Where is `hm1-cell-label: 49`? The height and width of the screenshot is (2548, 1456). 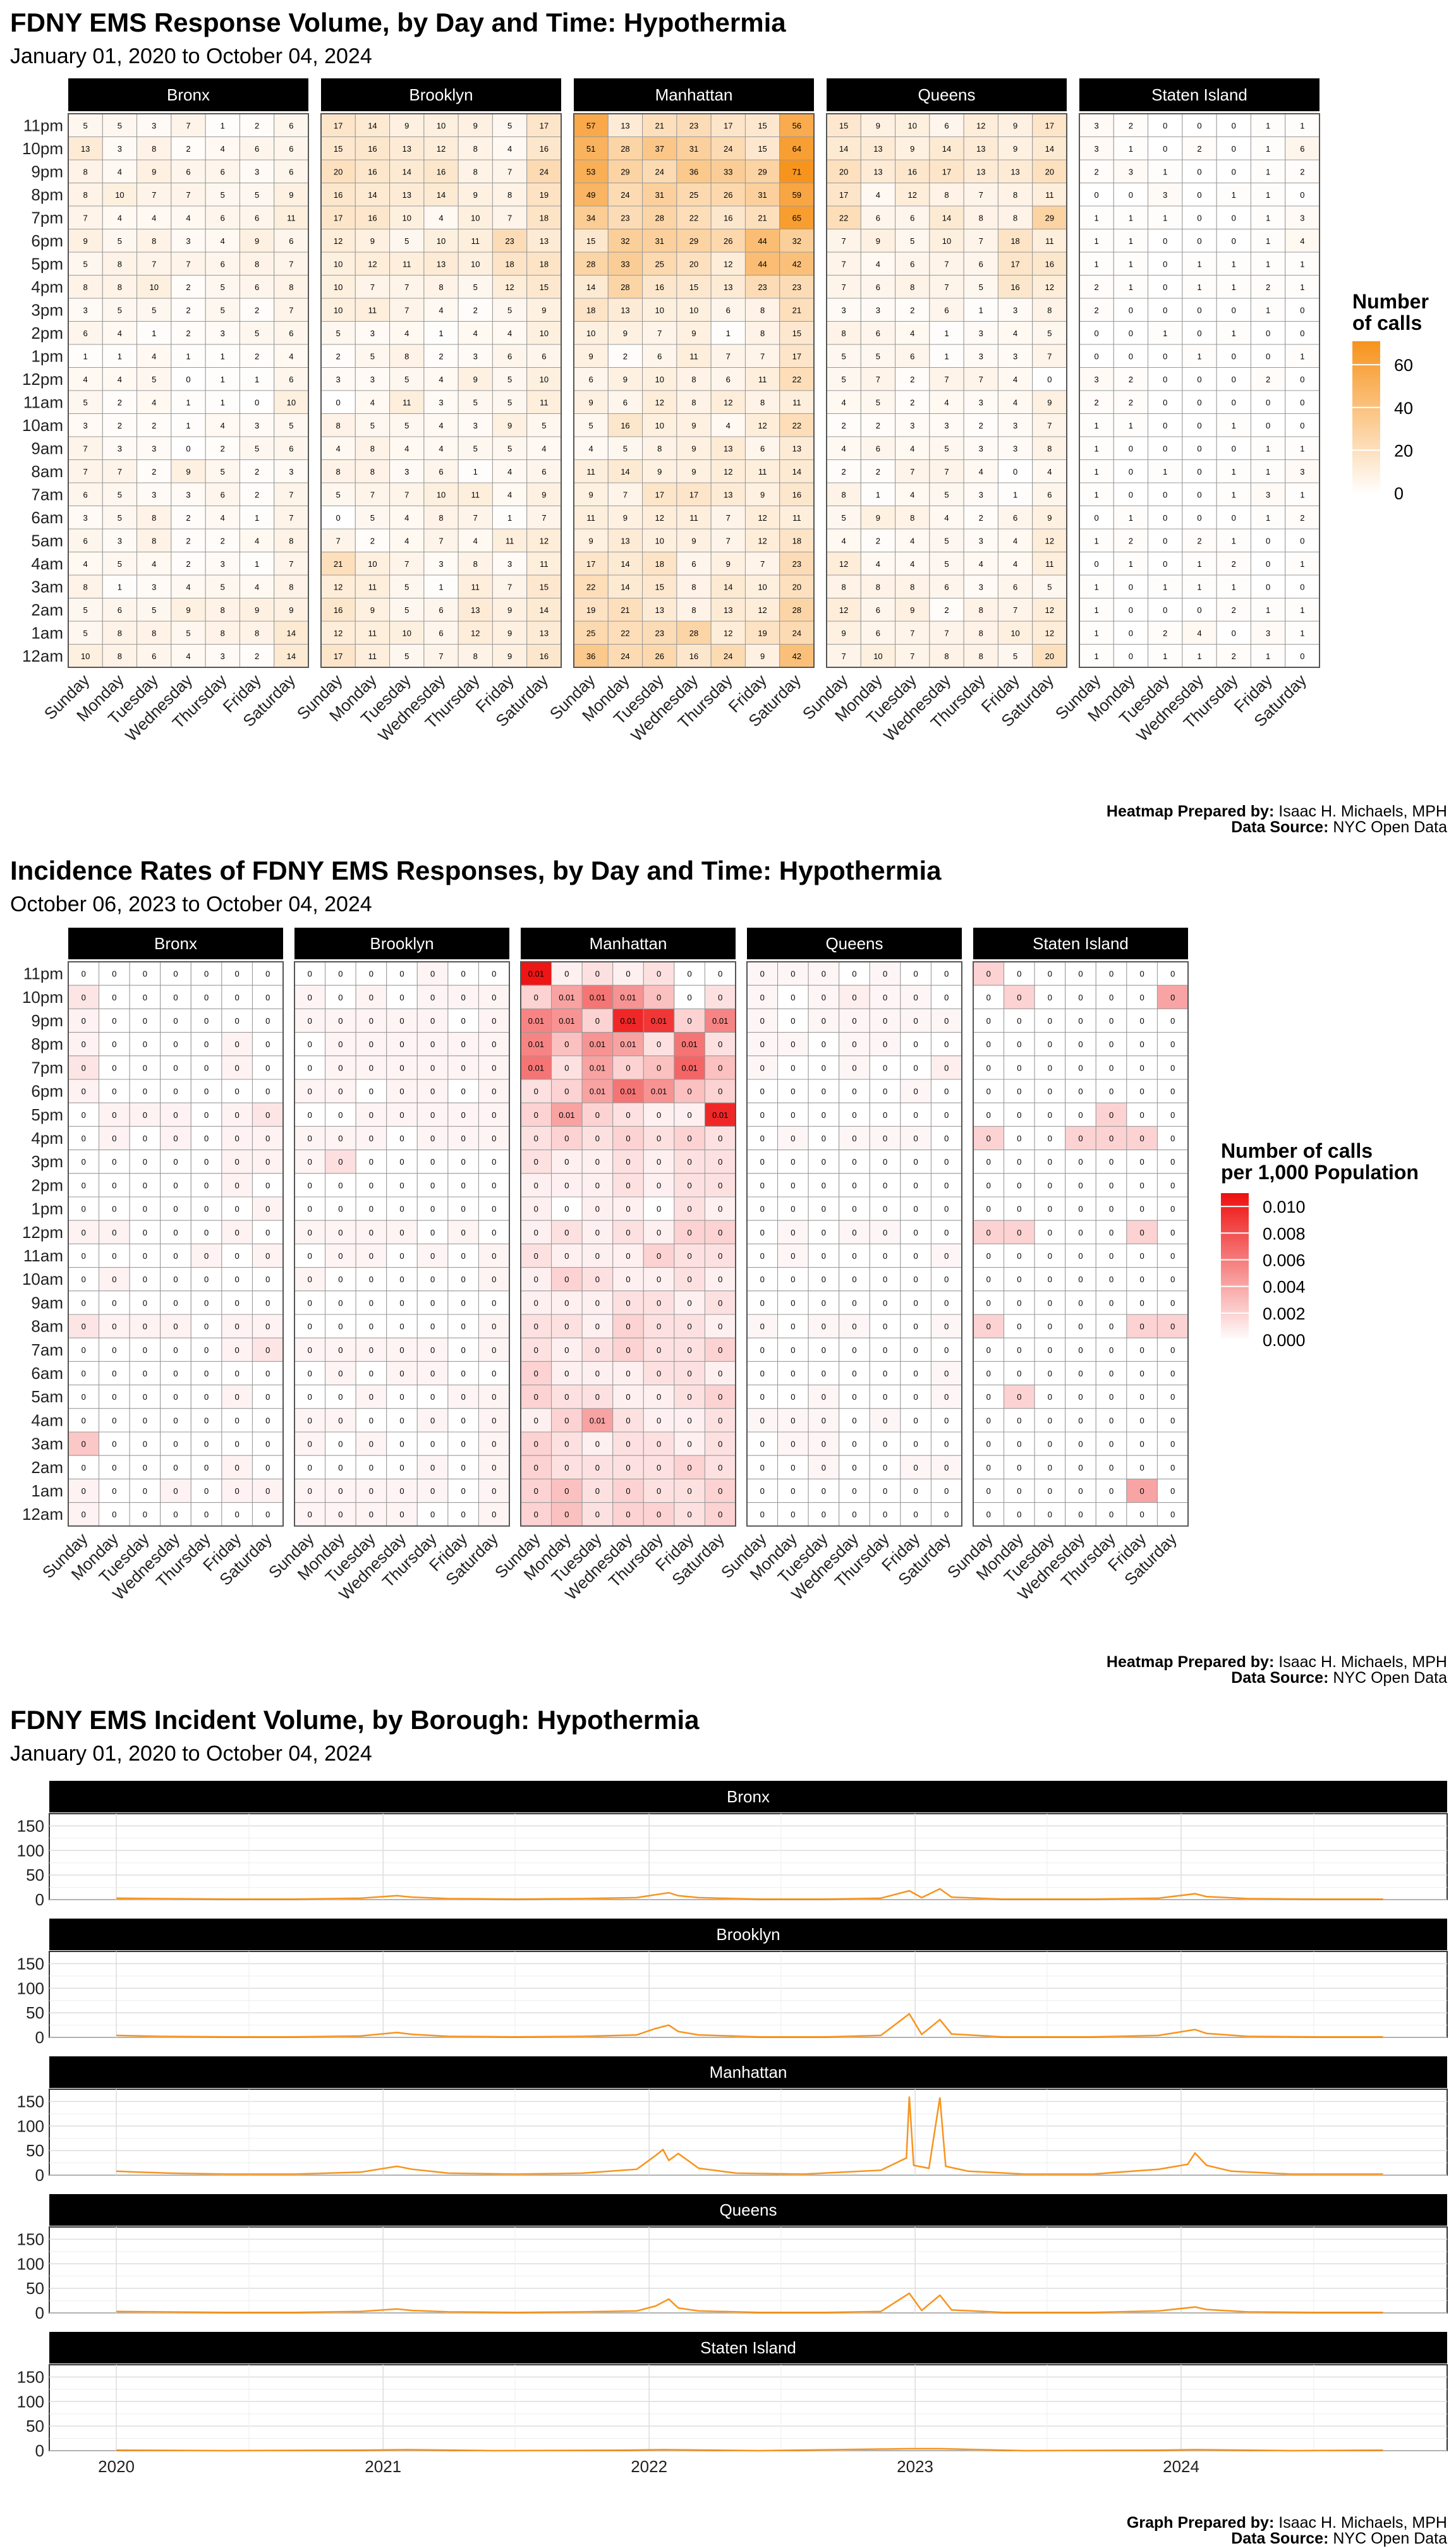 hm1-cell-label: 49 is located at coordinates (590, 195).